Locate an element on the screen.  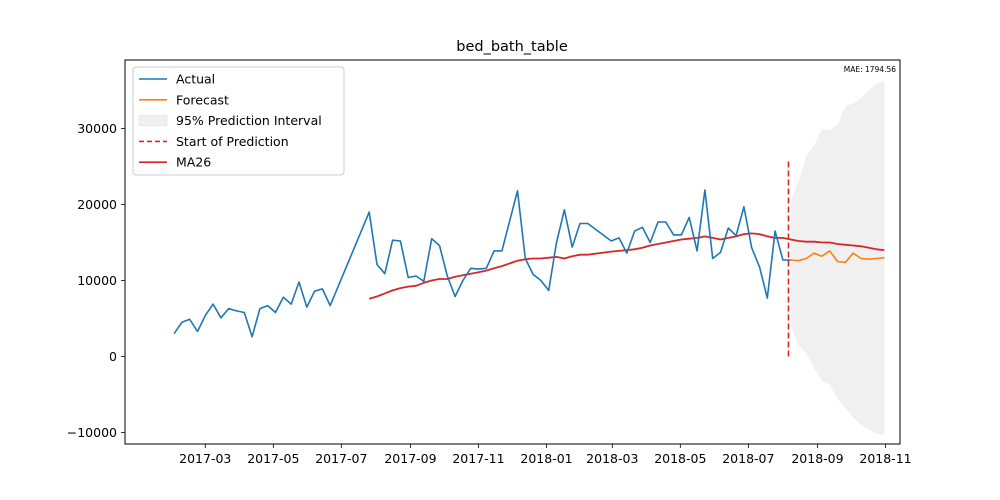
chart-title: bed_bath_table is located at coordinates (512, 47).